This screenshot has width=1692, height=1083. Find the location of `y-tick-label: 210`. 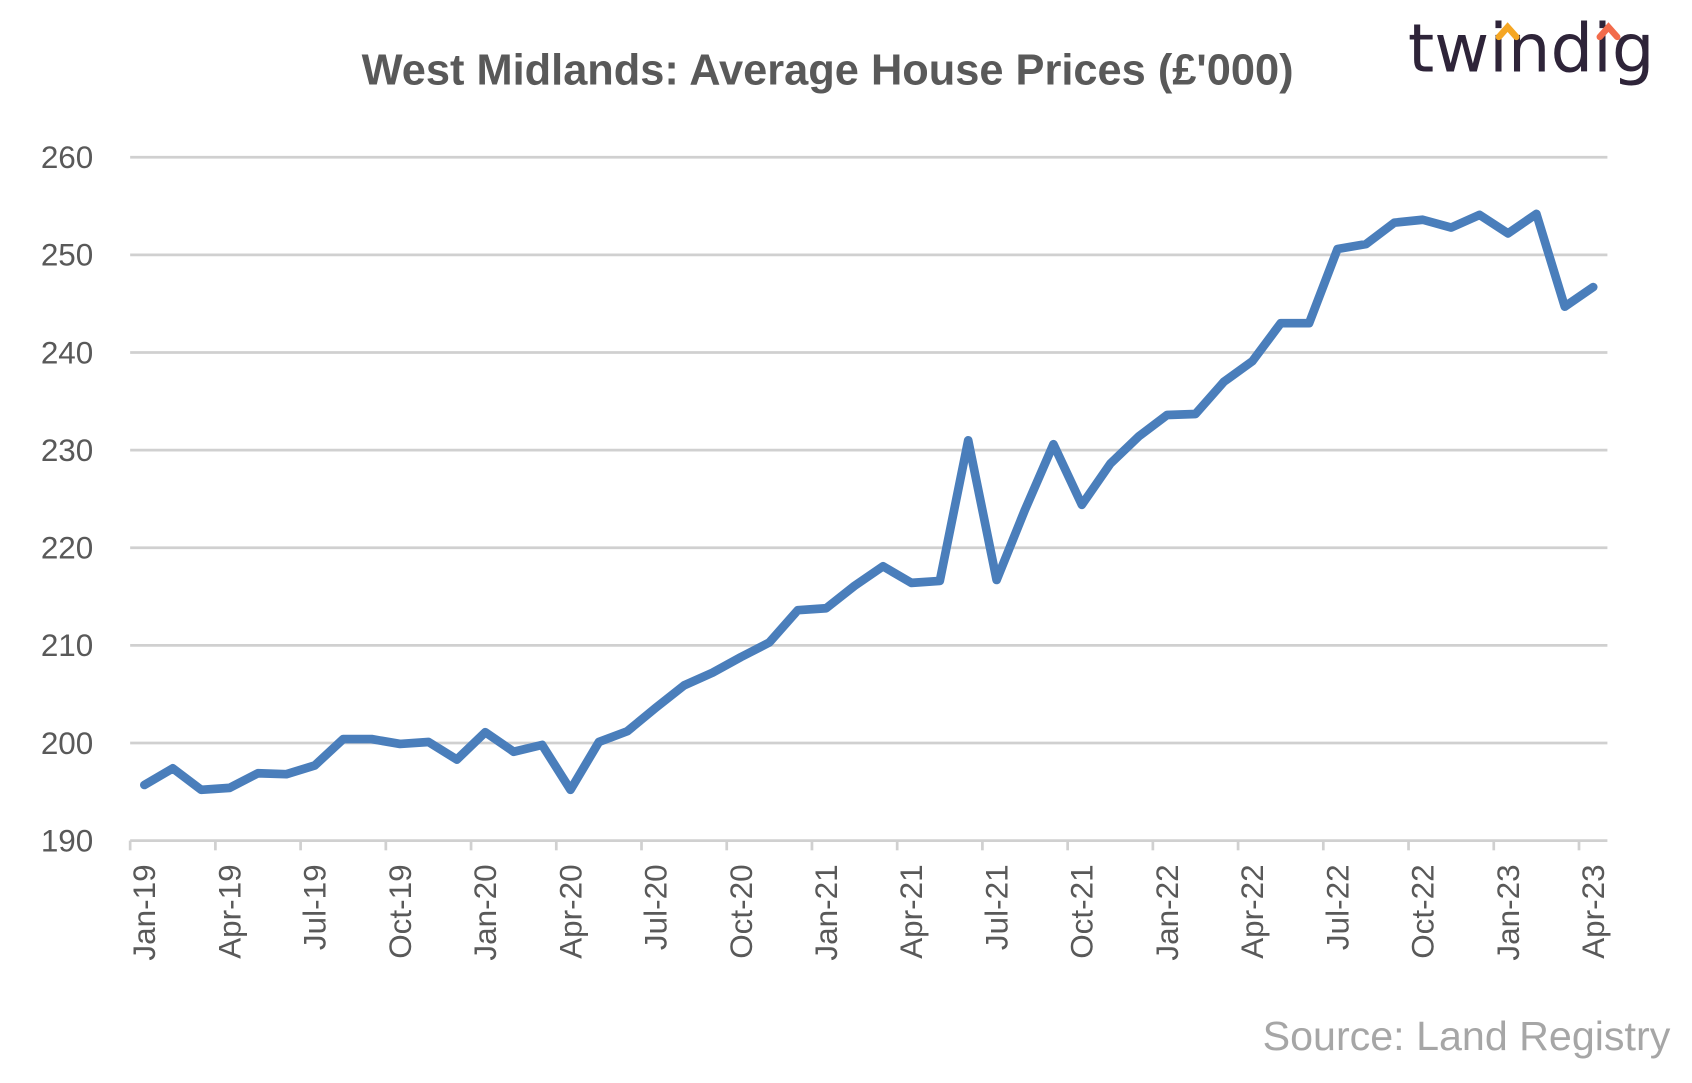

y-tick-label: 210 is located at coordinates (67, 645).